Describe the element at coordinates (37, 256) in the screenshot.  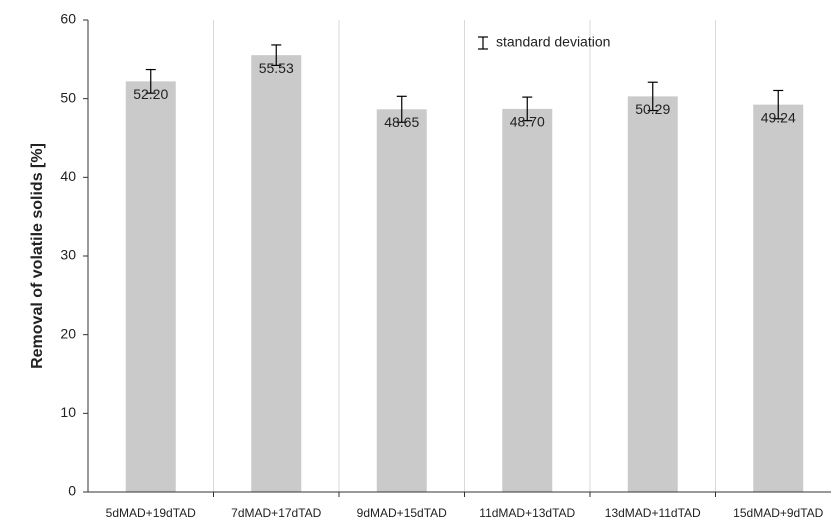
I see `y-axis-label: Removal of volatile solids [%]` at that location.